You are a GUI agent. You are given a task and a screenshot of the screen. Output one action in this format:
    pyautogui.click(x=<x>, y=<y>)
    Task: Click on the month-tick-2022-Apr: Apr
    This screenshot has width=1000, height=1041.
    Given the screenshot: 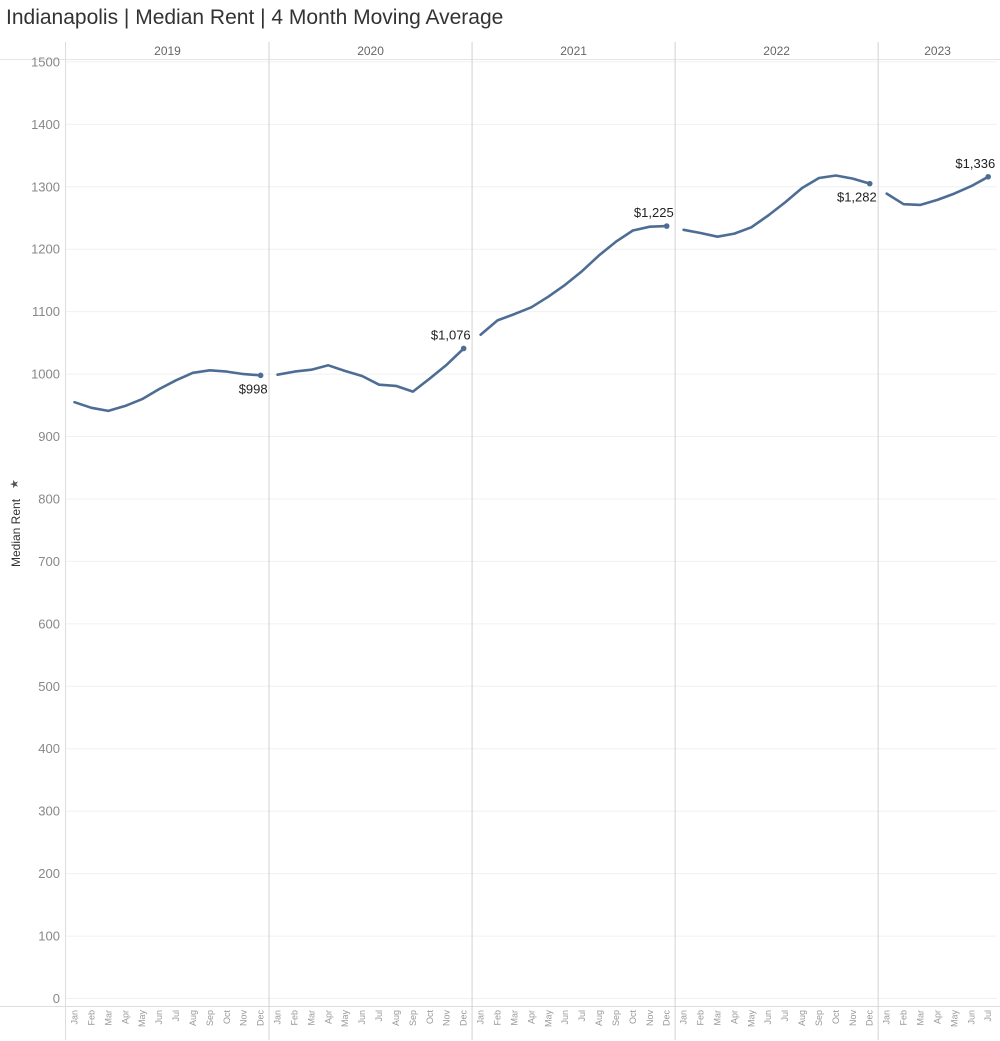 What is the action you would take?
    pyautogui.click(x=734, y=1017)
    